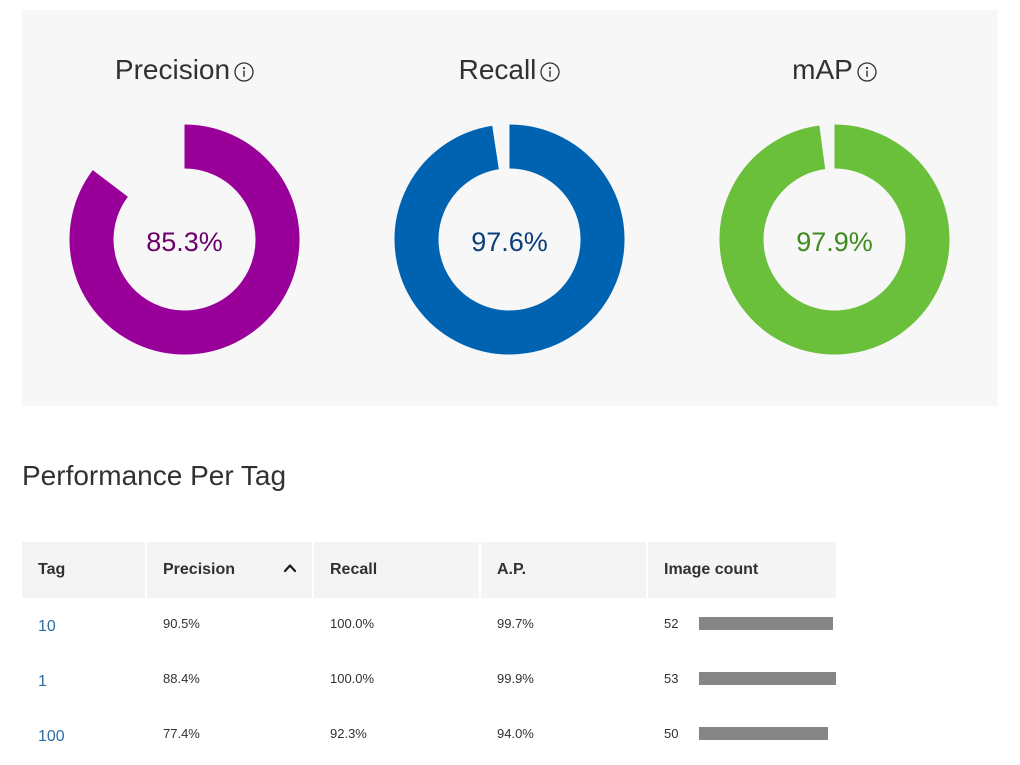 The image size is (1020, 765). Describe the element at coordinates (181, 623) in the screenshot. I see `precision-cell: 90.5%` at that location.